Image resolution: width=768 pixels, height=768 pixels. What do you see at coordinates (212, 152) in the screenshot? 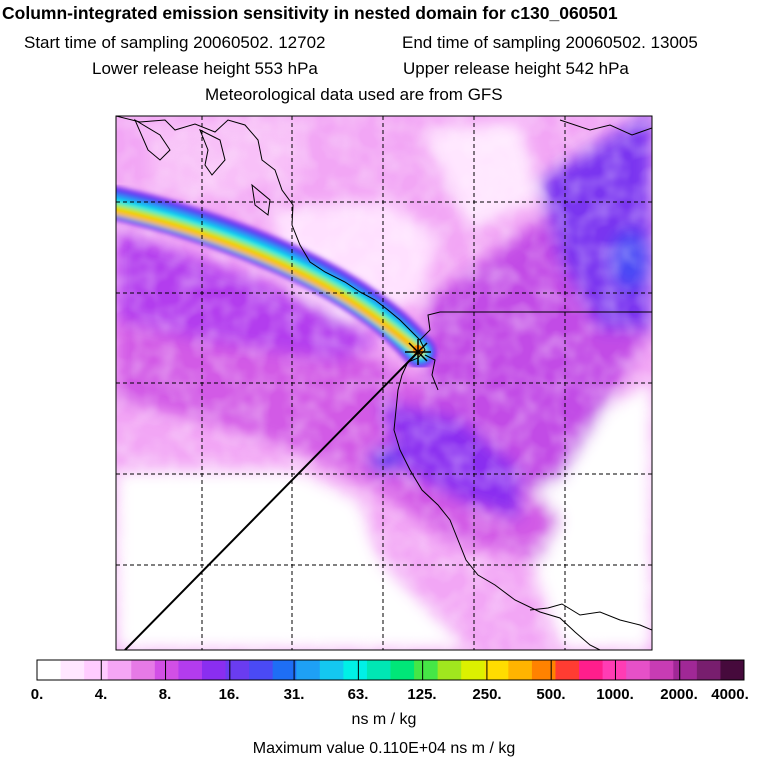
I see `island-outline` at bounding box center [212, 152].